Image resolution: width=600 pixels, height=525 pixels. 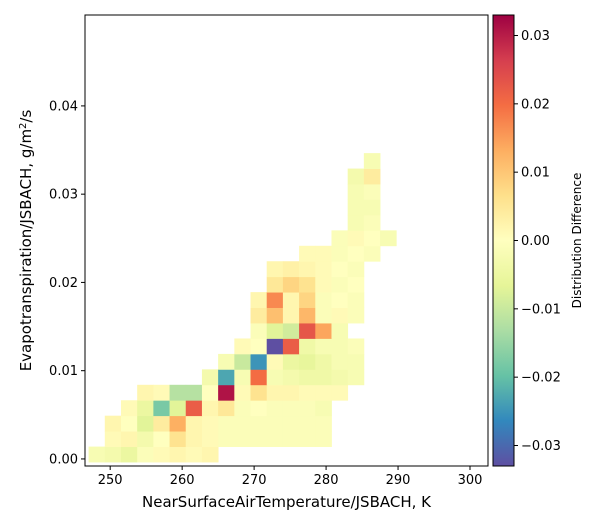 I want to click on colorbar, so click(x=503, y=240).